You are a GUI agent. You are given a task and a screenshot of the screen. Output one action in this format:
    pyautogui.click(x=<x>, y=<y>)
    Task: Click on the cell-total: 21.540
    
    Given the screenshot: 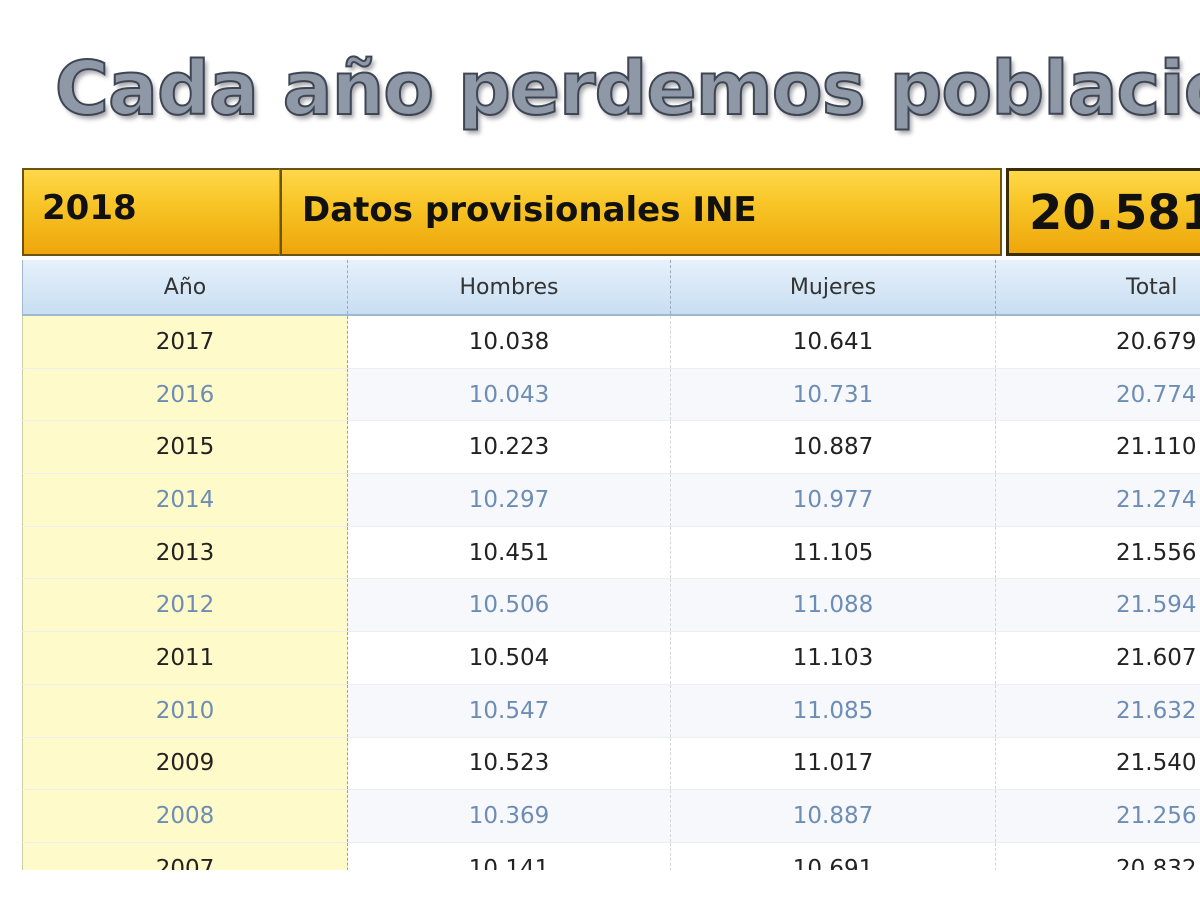 What is the action you would take?
    pyautogui.click(x=1097, y=764)
    